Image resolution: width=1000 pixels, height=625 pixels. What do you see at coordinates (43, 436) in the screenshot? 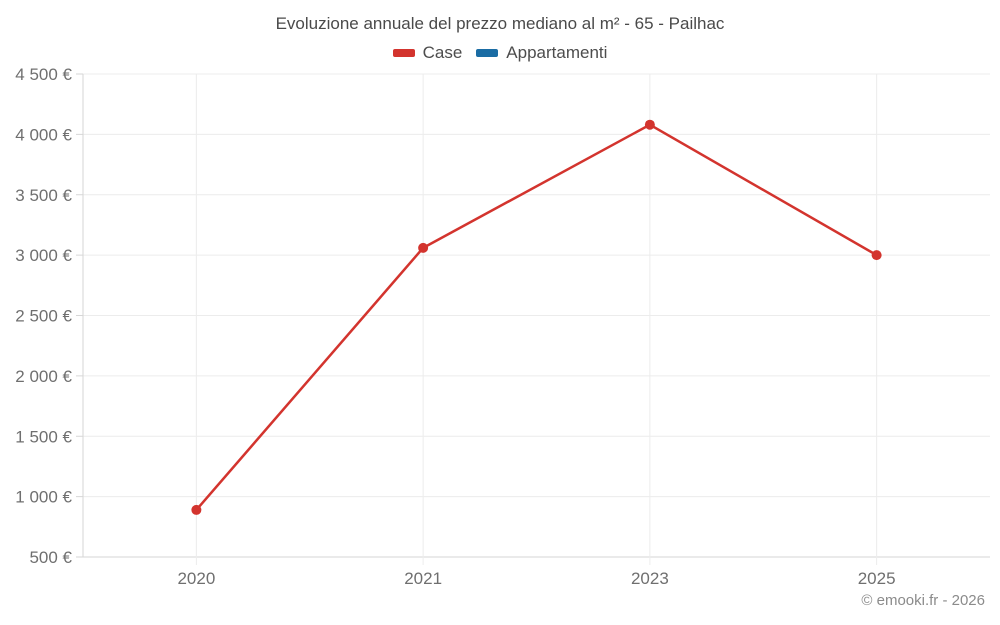
I see `y-axis-tick-label: 1 500 €` at bounding box center [43, 436].